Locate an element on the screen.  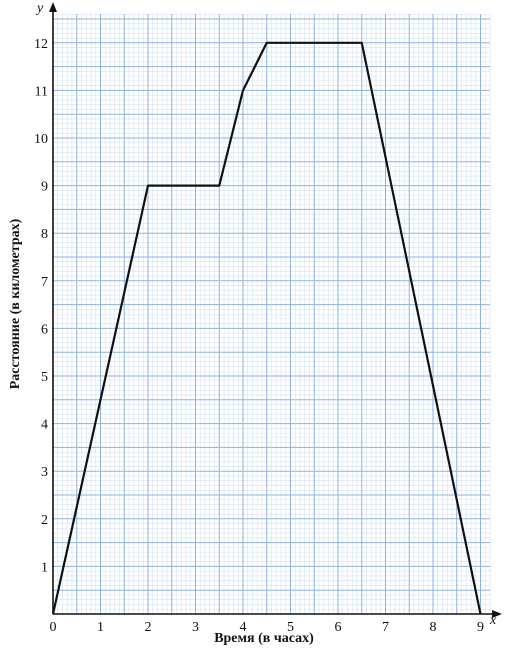
y-axis-label: Расстояние (в километрах) is located at coordinates (15, 303).